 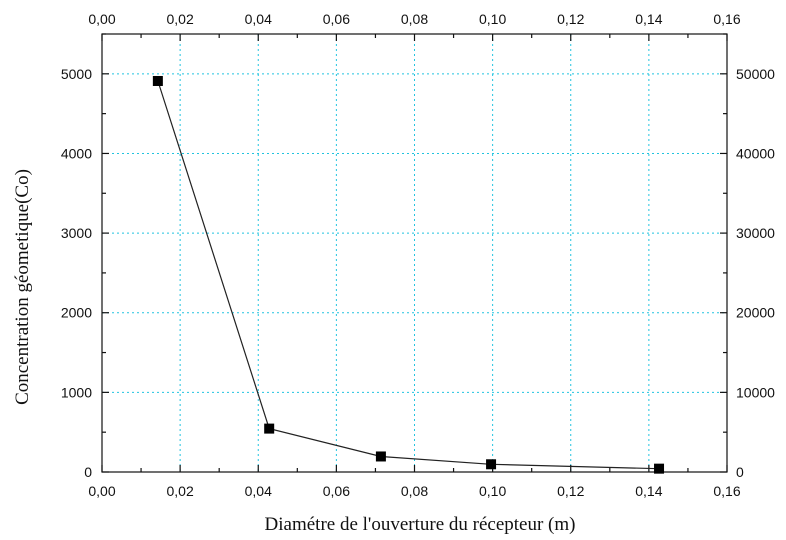 I want to click on y-tick-label-left: 3000, so click(x=76, y=233).